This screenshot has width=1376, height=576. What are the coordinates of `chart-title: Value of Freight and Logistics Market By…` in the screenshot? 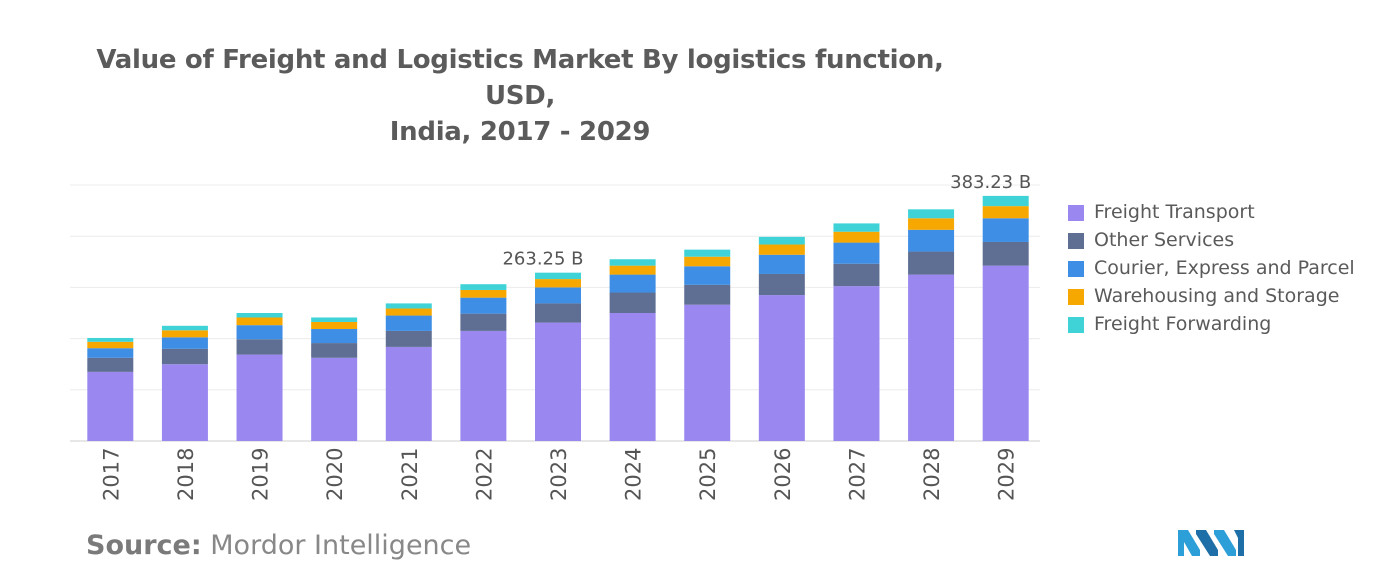 It's located at (520, 96).